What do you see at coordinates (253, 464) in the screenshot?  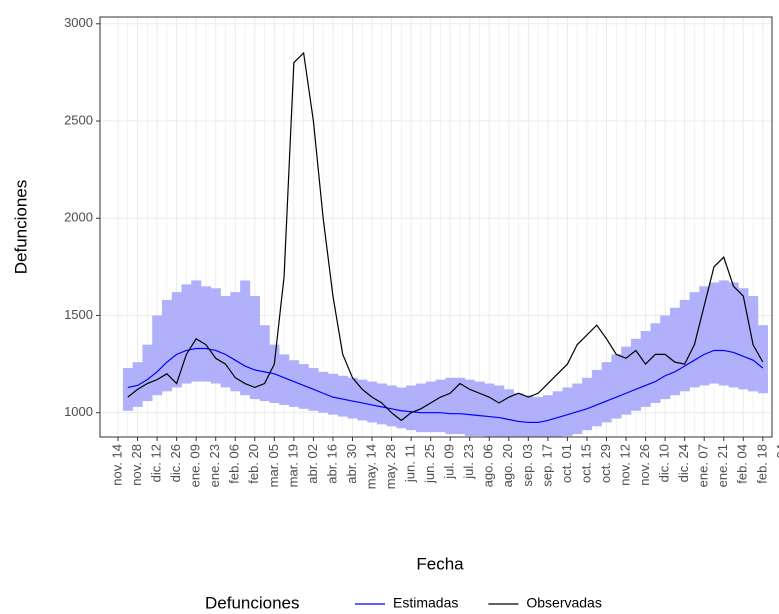 I see `x-tick-label: feb. 20` at bounding box center [253, 464].